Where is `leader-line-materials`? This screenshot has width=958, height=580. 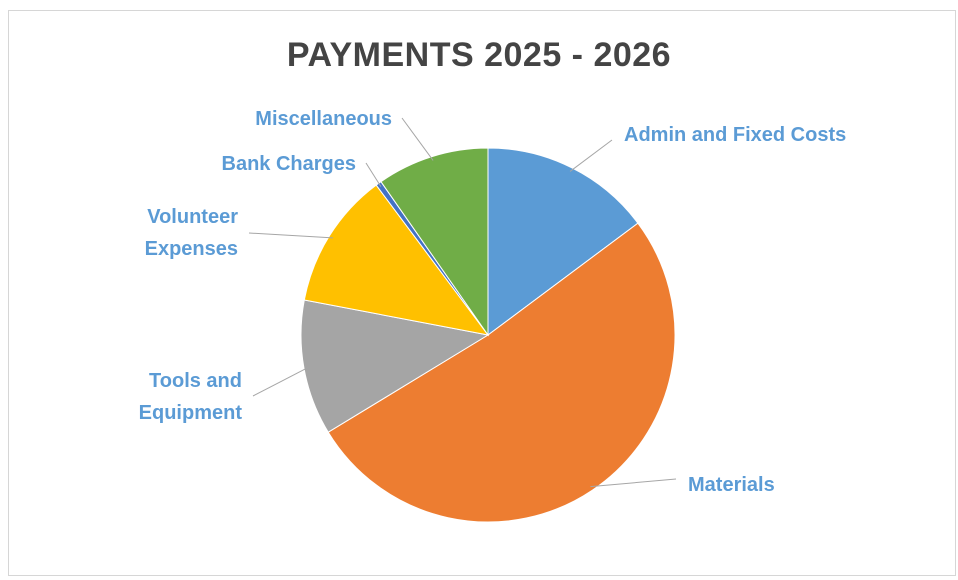 leader-line-materials is located at coordinates (633, 483).